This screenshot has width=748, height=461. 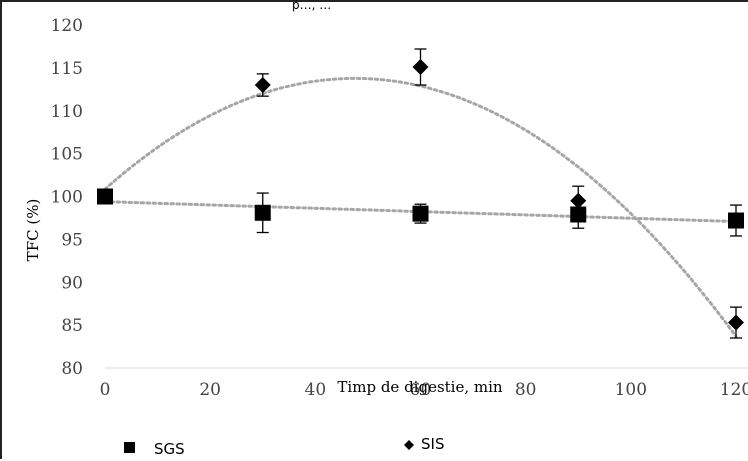 What do you see at coordinates (67, 112) in the screenshot?
I see `y-tick-label: 110` at bounding box center [67, 112].